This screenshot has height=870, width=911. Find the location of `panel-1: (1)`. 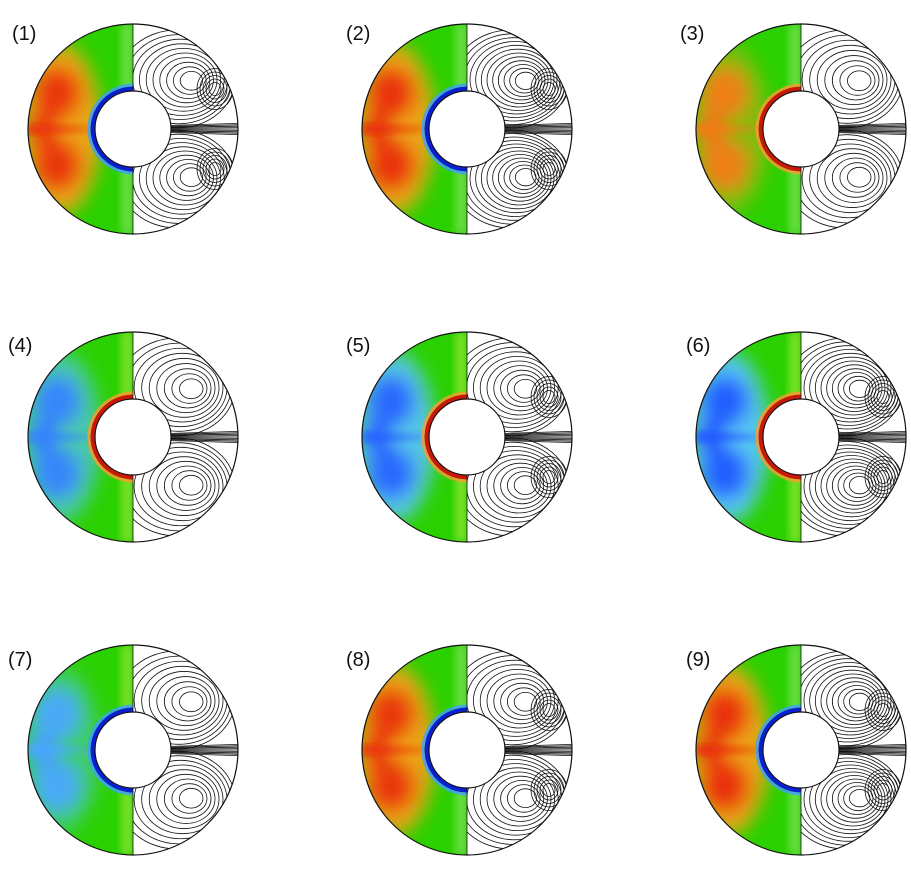

panel-1: (1) is located at coordinates (125, 129).